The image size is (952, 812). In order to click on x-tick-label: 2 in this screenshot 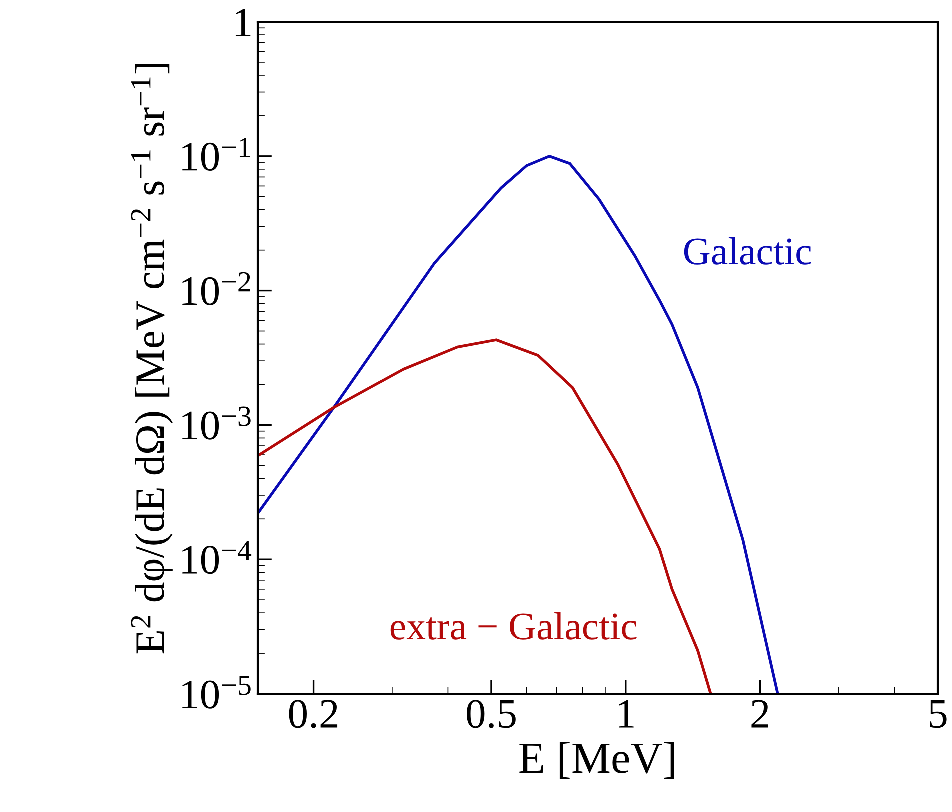, I will do `click(760, 714)`.